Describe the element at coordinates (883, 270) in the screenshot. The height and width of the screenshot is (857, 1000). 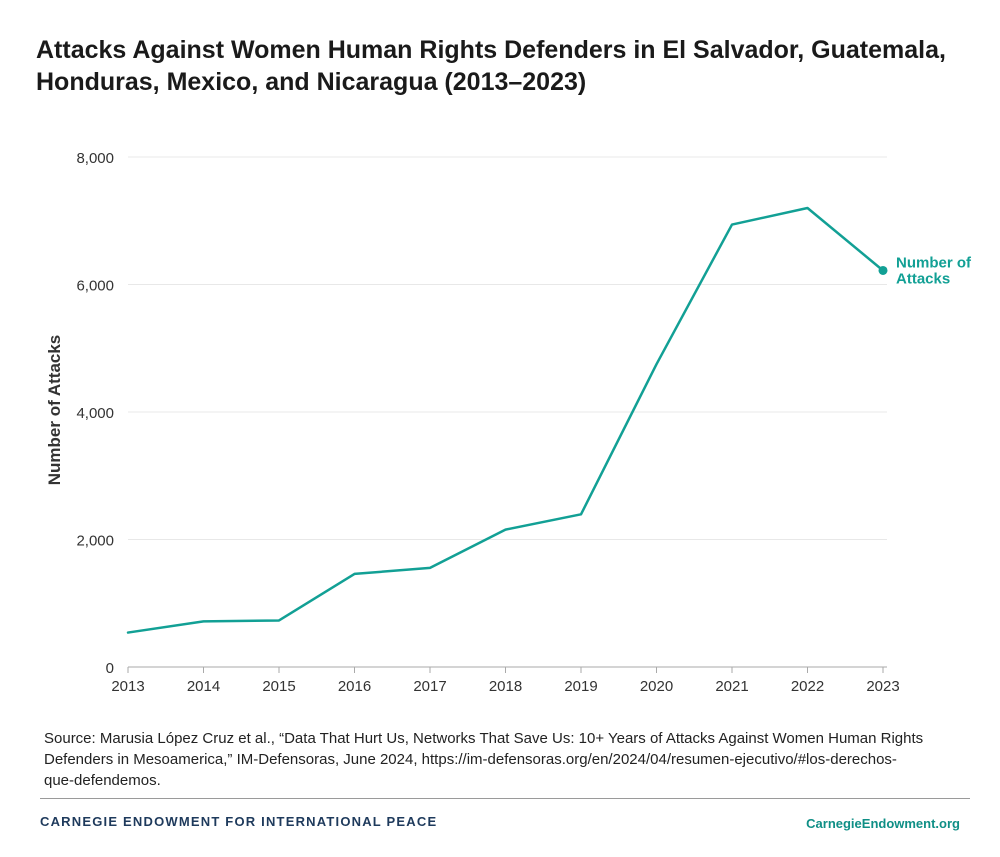
I see `series-end-point` at that location.